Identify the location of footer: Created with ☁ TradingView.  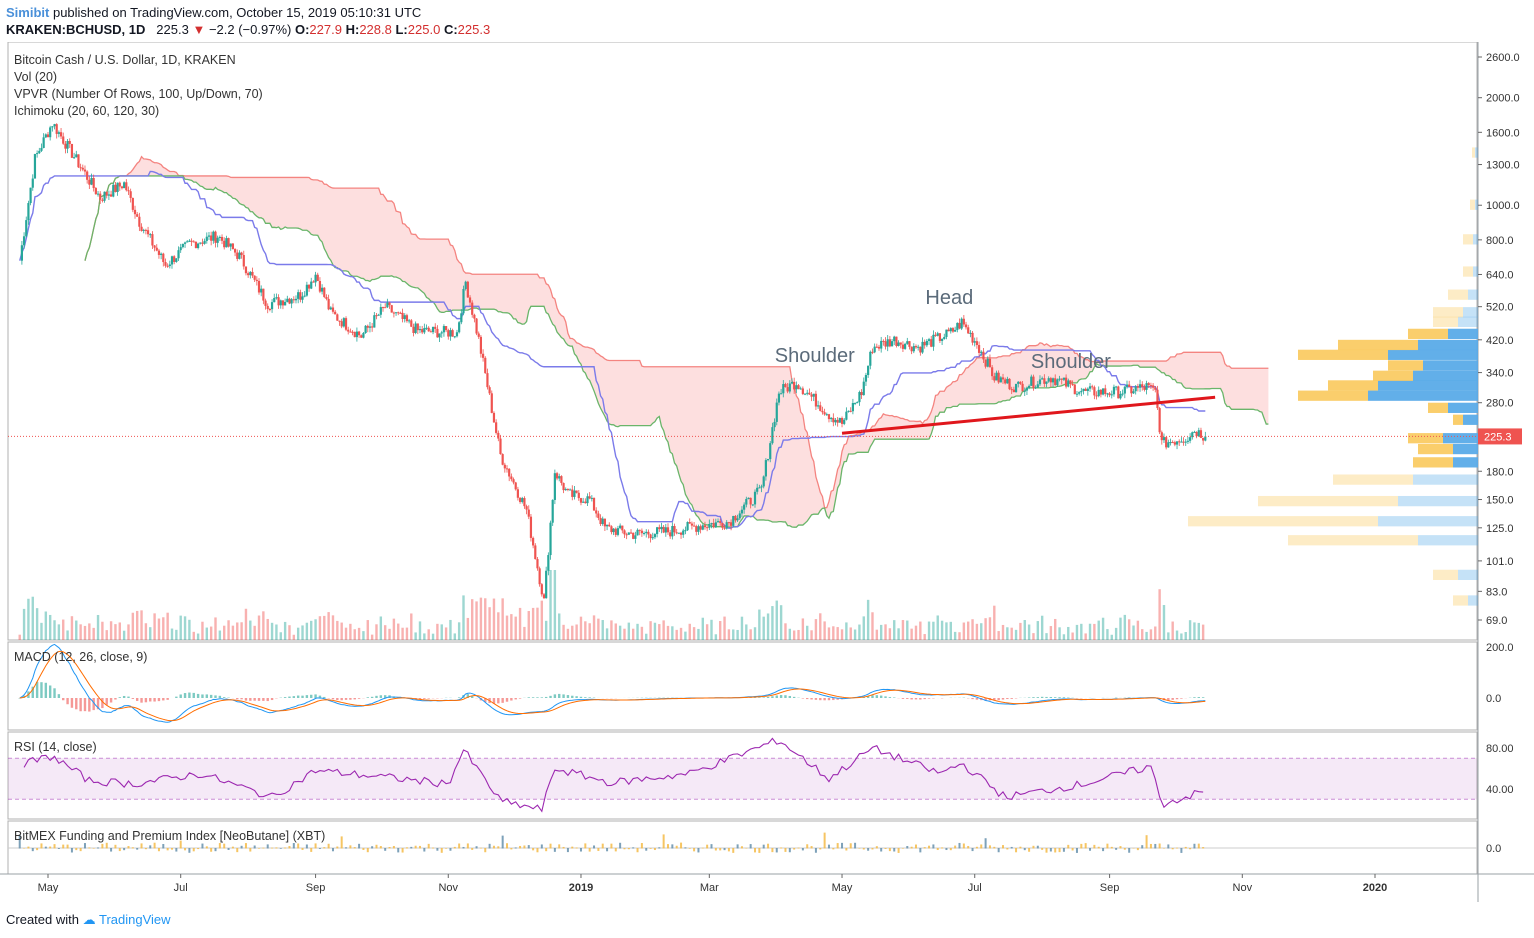
(88, 920).